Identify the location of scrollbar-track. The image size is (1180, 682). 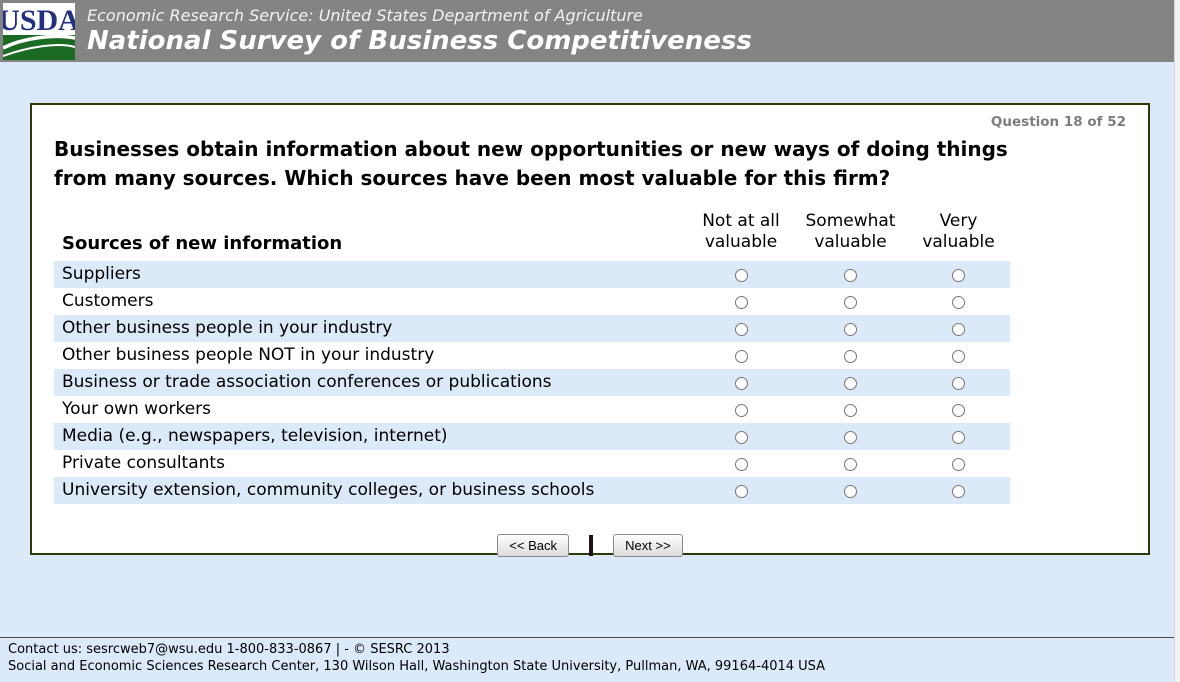
(1177, 341).